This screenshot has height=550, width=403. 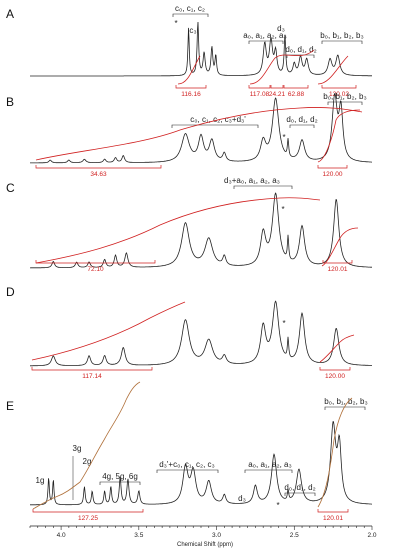 I want to click on integral-value: 117.08, so click(x=260, y=94).